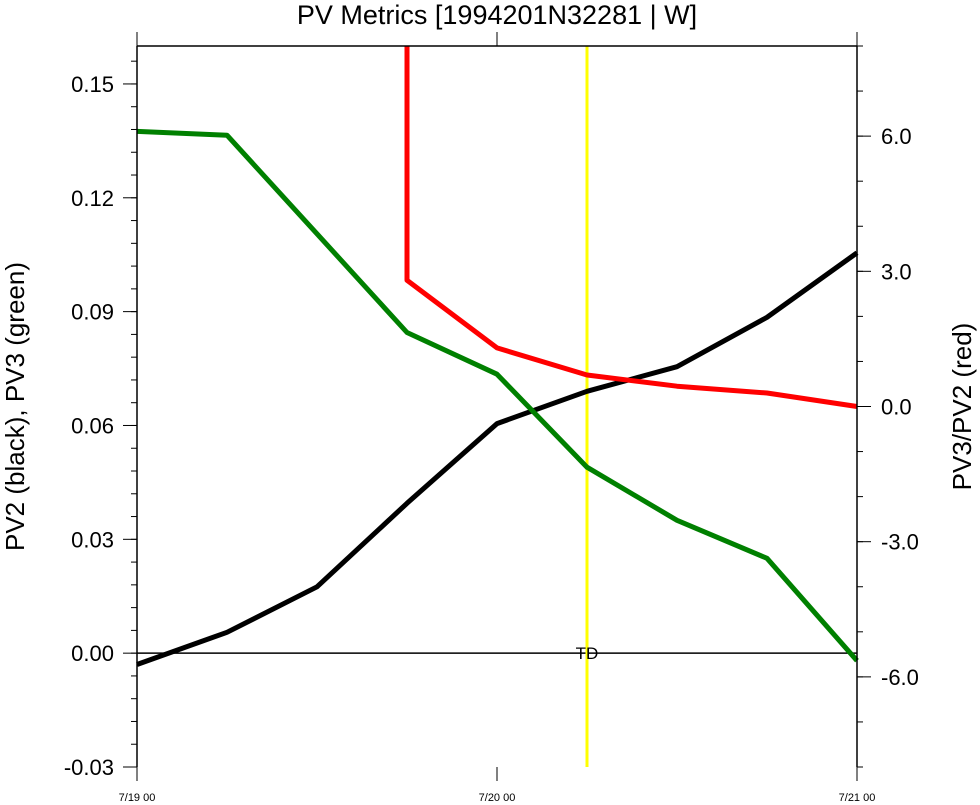 Image resolution: width=980 pixels, height=805 pixels. Describe the element at coordinates (92, 84) in the screenshot. I see `y-left-tick-label: 0.15` at that location.